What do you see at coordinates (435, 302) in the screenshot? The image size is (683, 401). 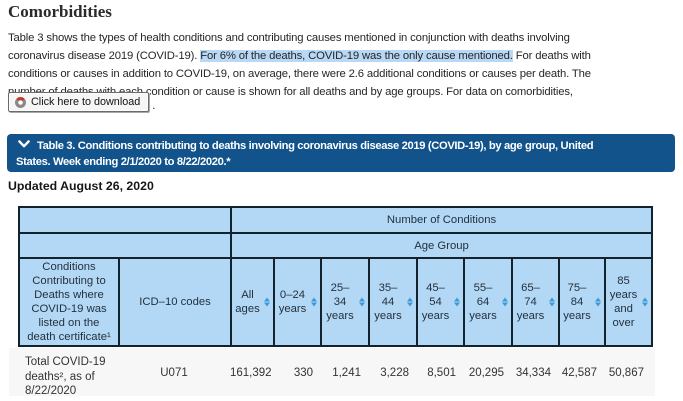 I see `column-header-label: 45–54 years` at bounding box center [435, 302].